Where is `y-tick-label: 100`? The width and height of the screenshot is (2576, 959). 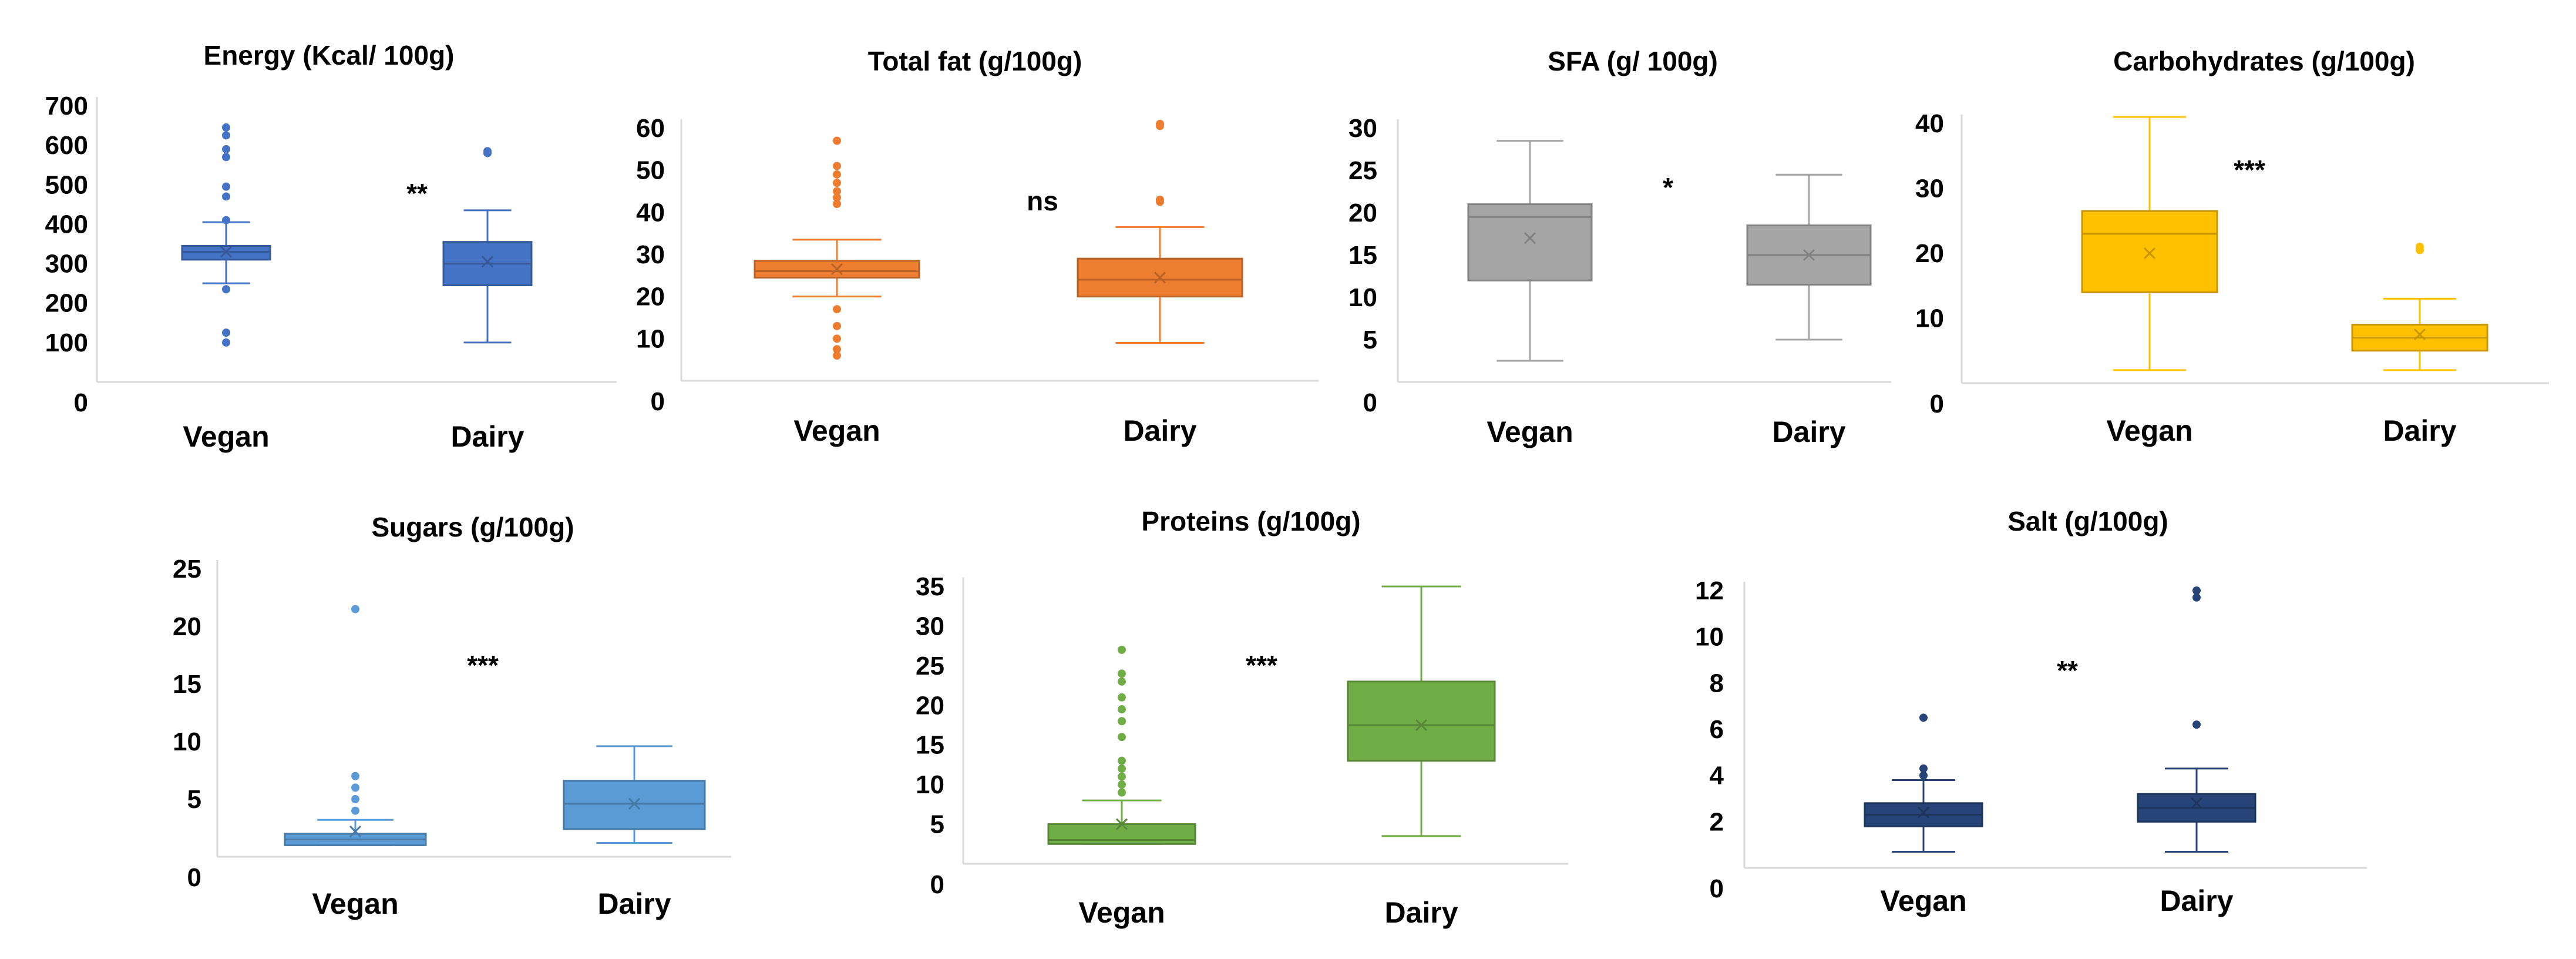
y-tick-label: 100 is located at coordinates (66, 342).